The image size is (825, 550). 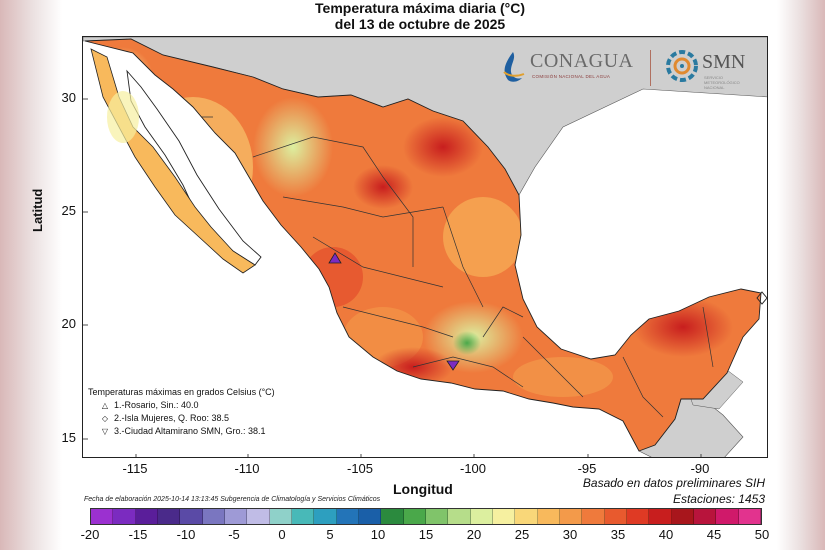 I want to click on colorbar-tick-label: 20, so click(x=474, y=534).